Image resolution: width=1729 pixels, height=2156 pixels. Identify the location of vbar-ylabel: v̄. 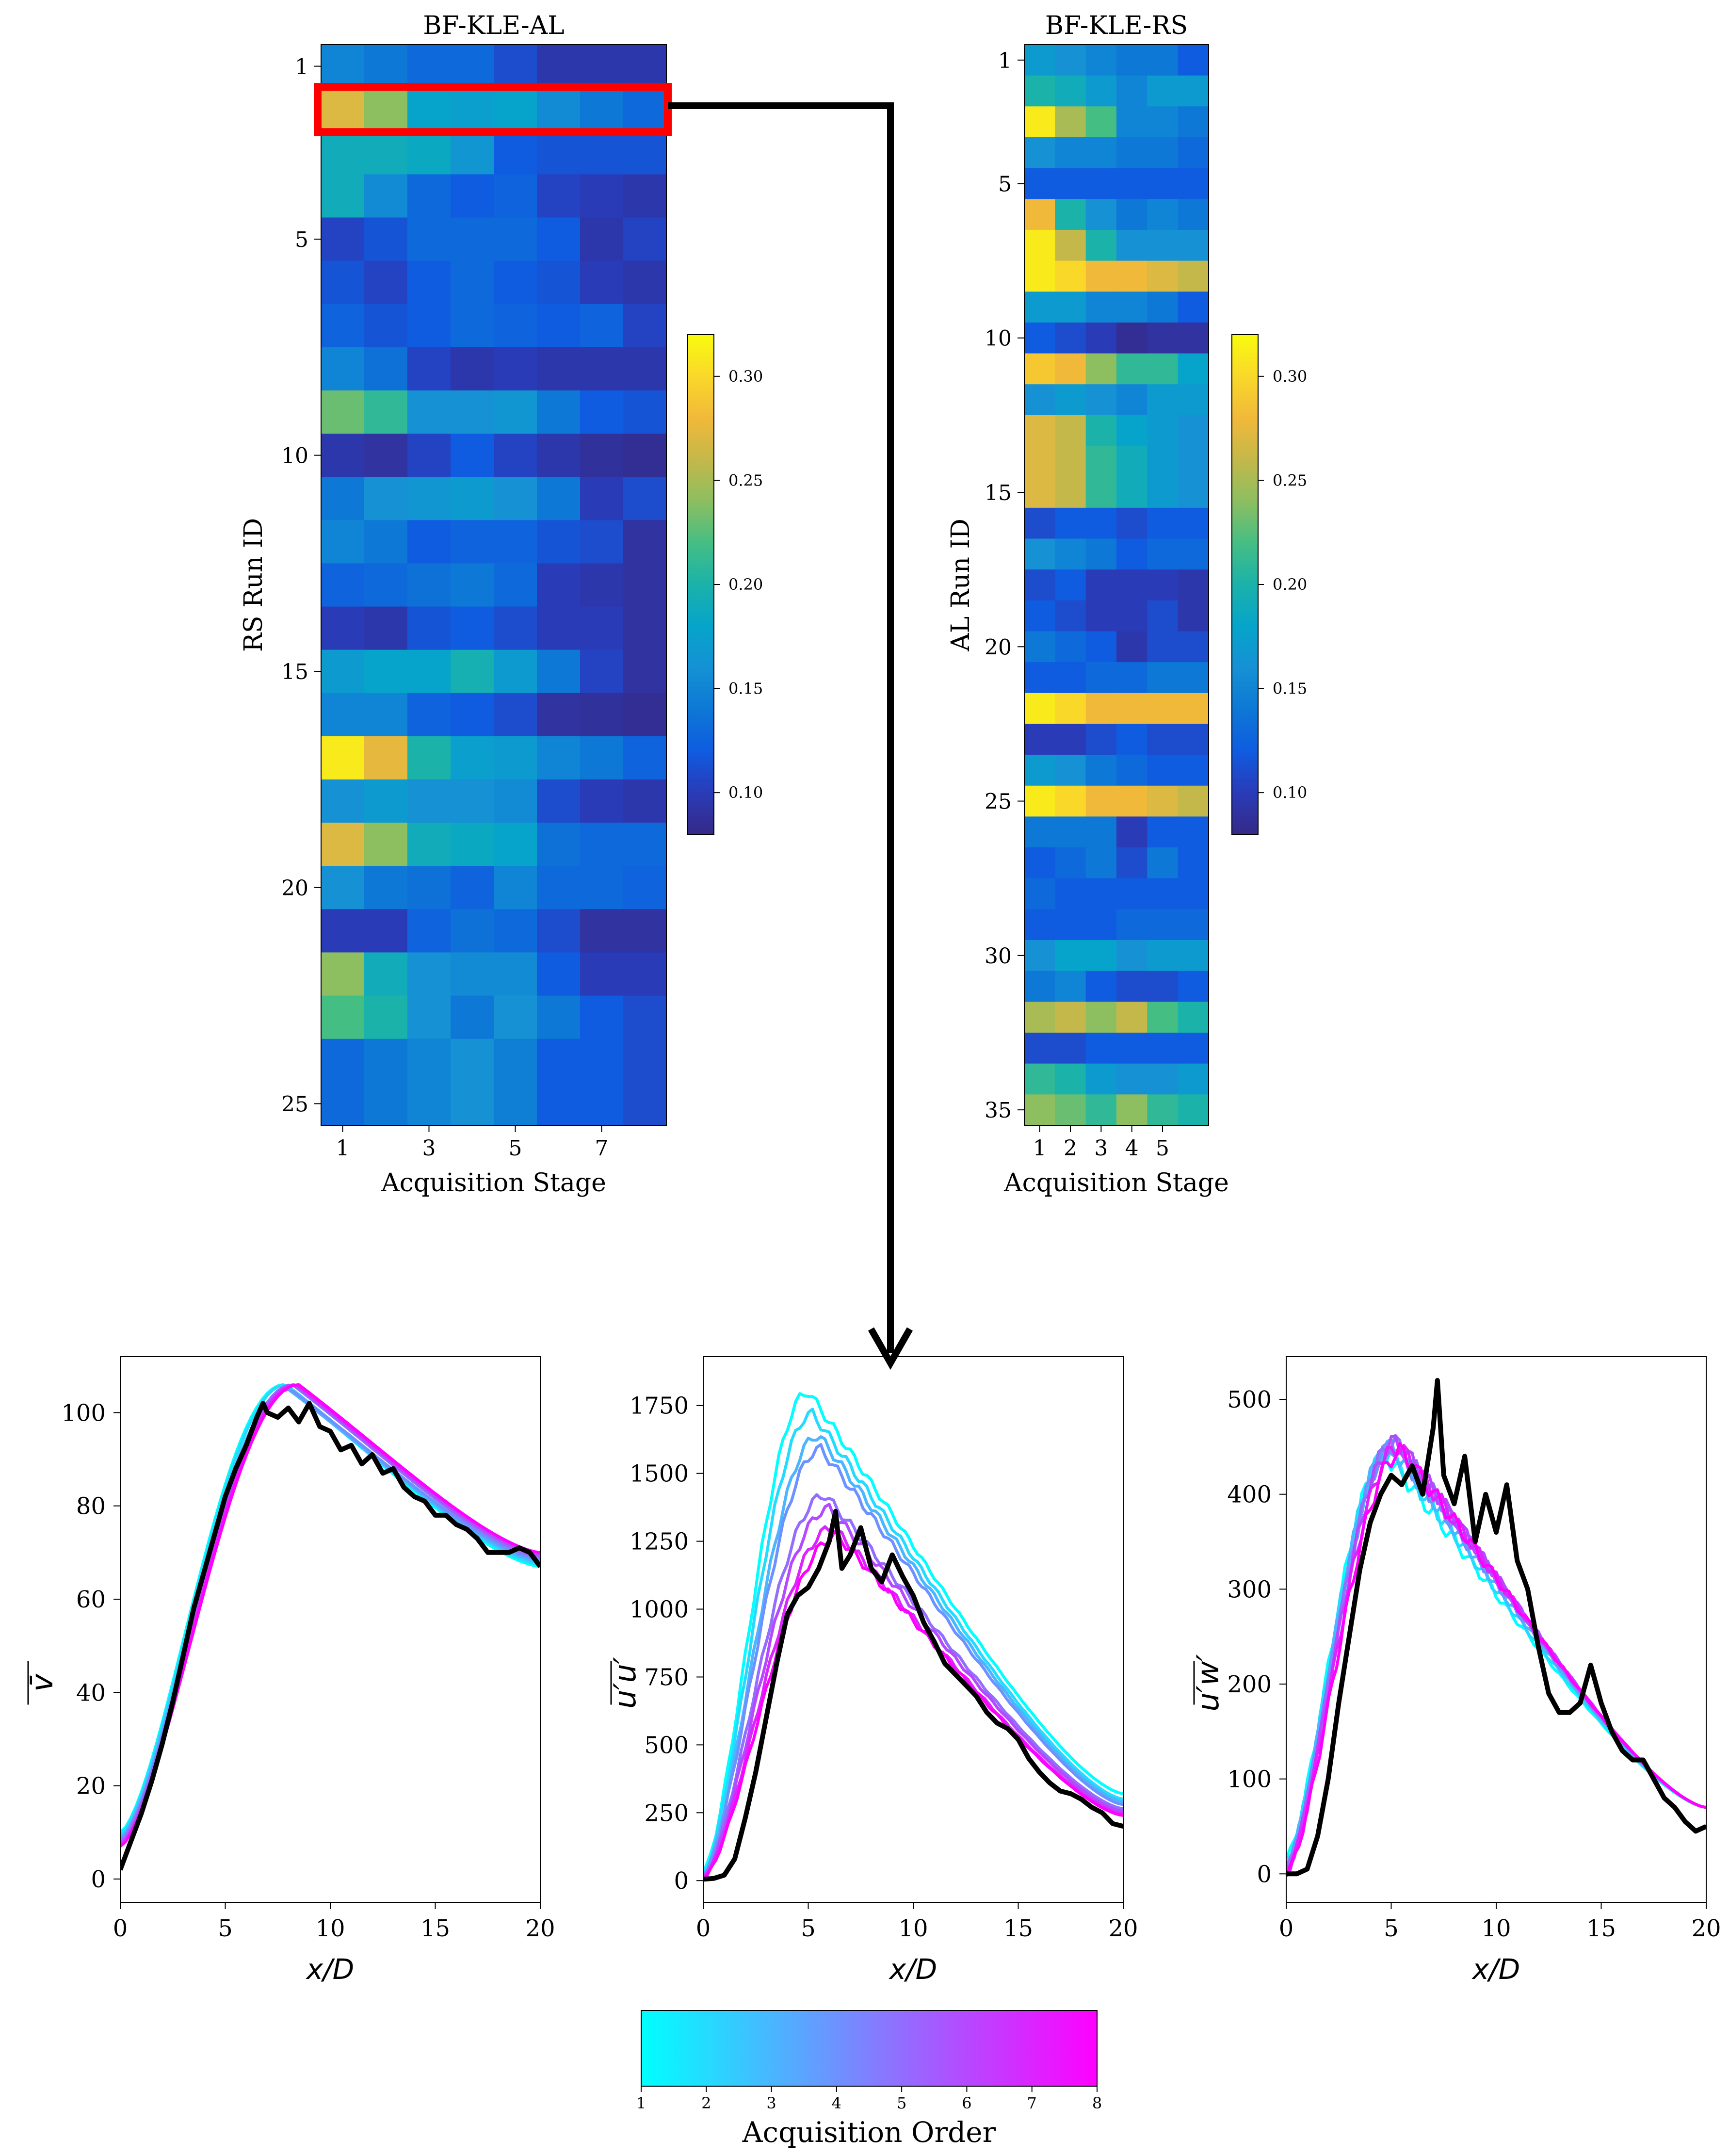
(42, 1683).